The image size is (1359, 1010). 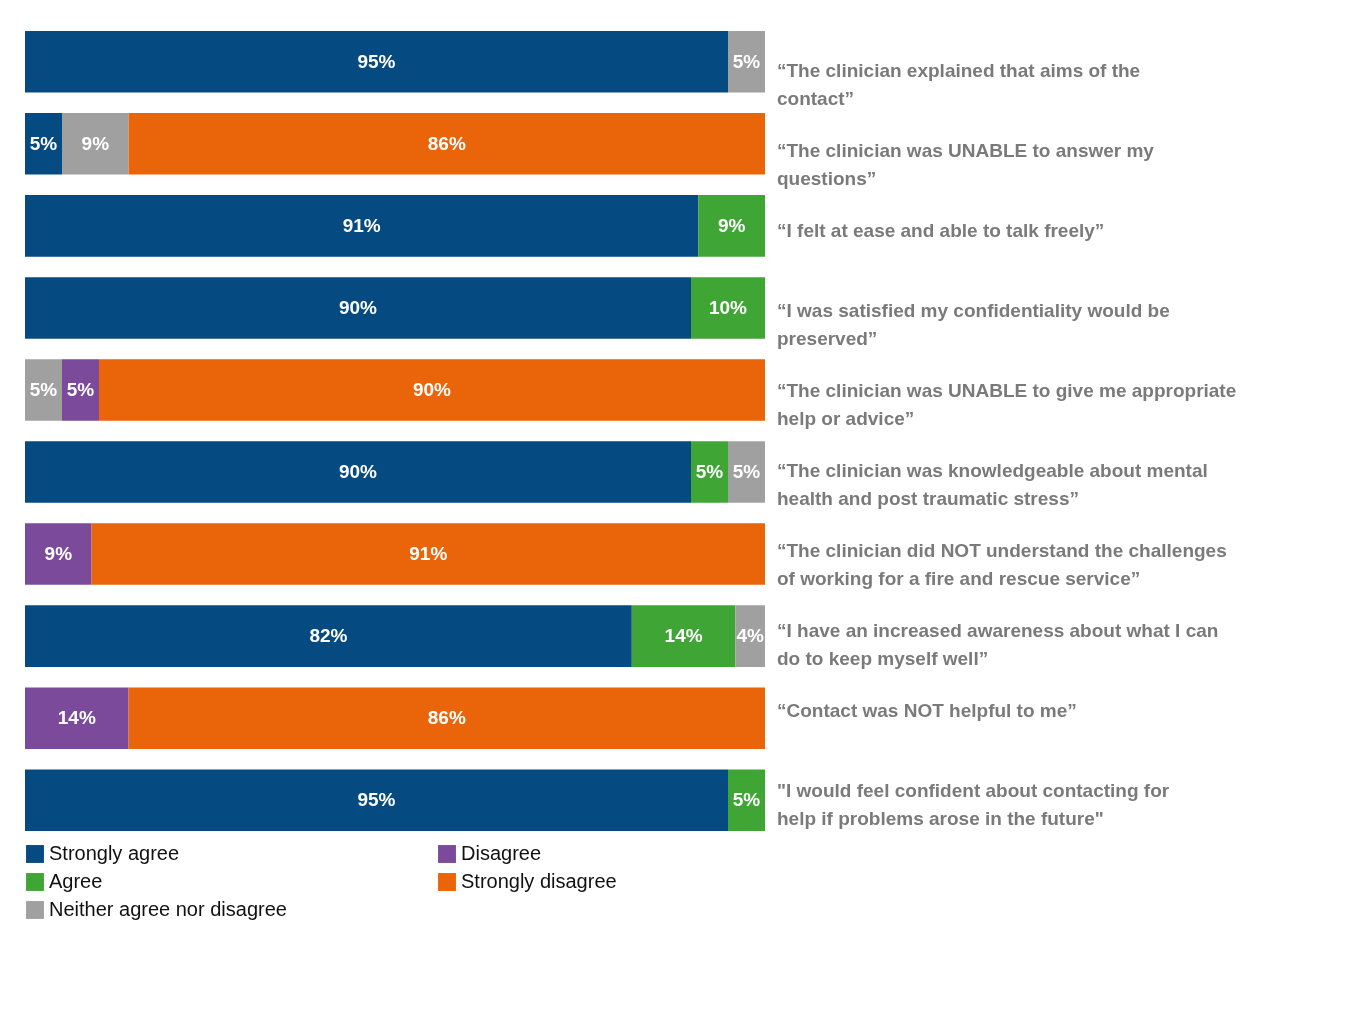 What do you see at coordinates (1007, 404) in the screenshot?
I see `y-tick-label: “The clinician was UNABLE to give me appropriate help or advice”` at bounding box center [1007, 404].